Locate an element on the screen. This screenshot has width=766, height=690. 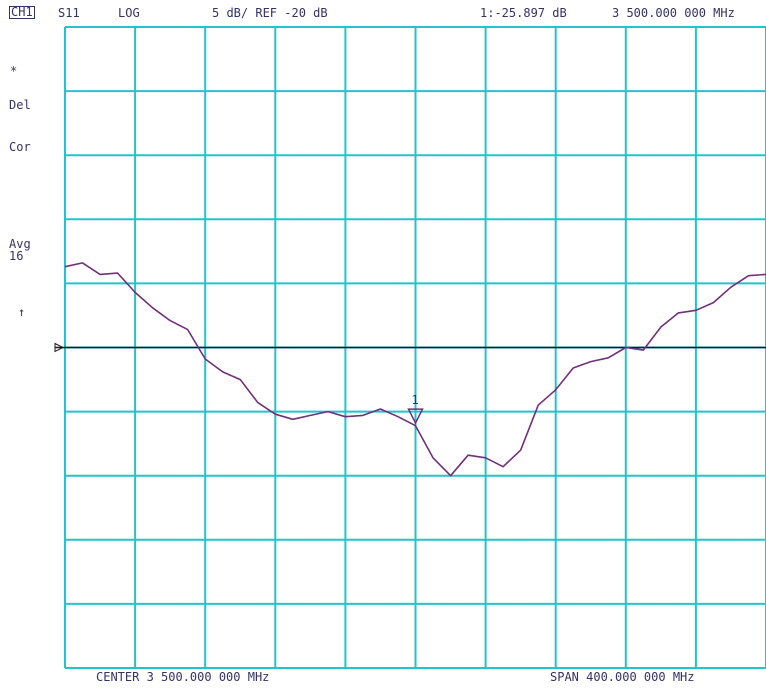
parameter-label: S11 is located at coordinates (69, 13).